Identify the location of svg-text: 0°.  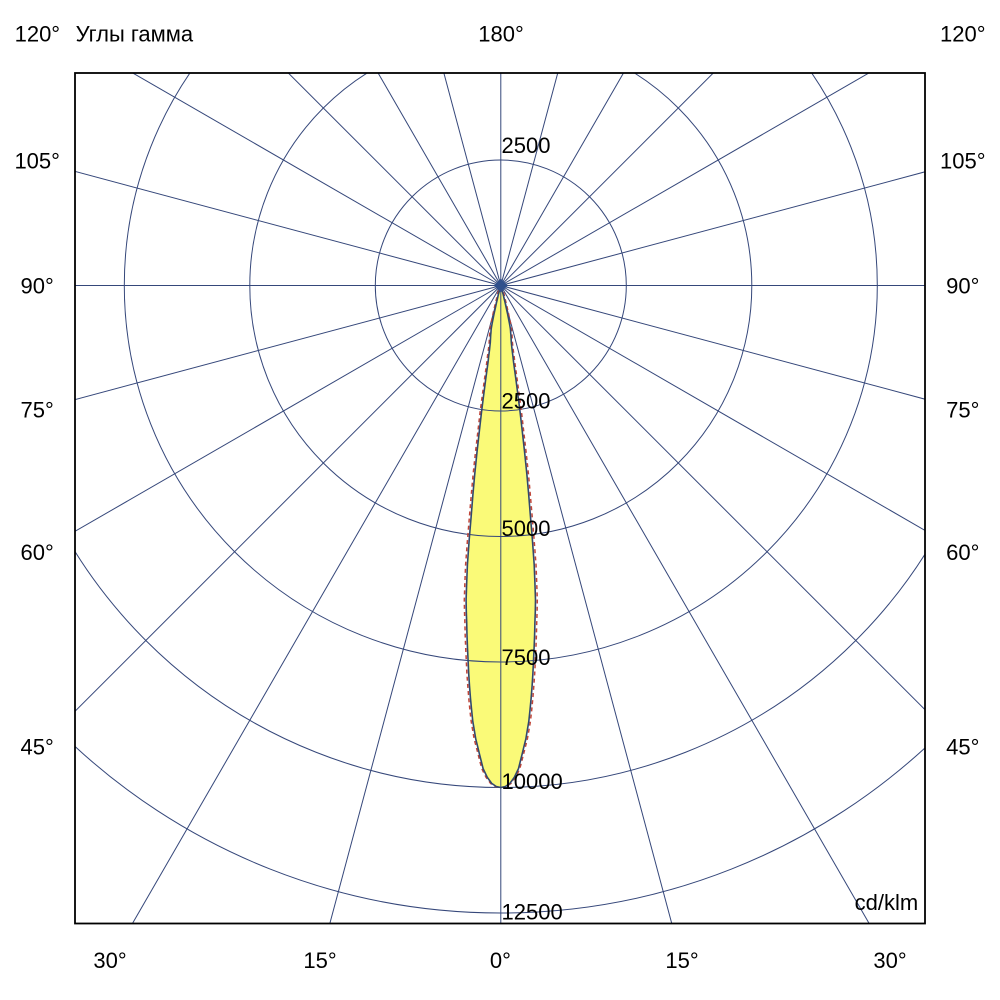
(500, 960).